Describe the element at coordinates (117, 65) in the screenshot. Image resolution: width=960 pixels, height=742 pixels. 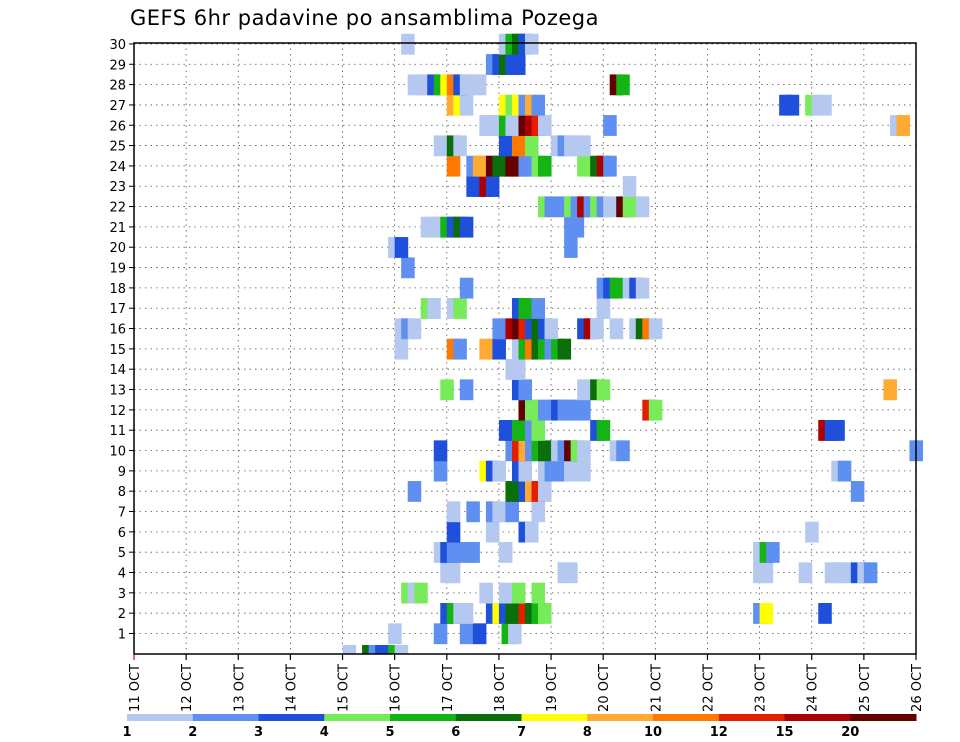
I see `y-tick-label: 29` at that location.